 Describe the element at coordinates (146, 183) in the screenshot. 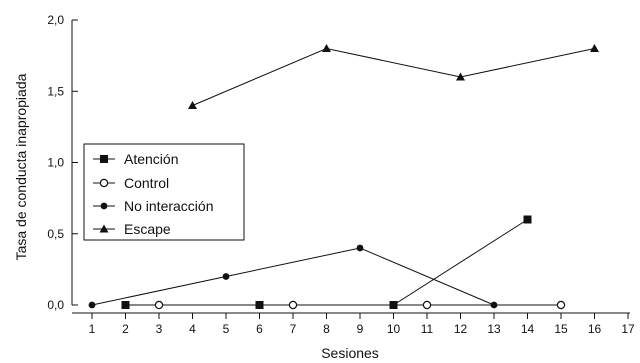

I see `legend-label: Control` at that location.